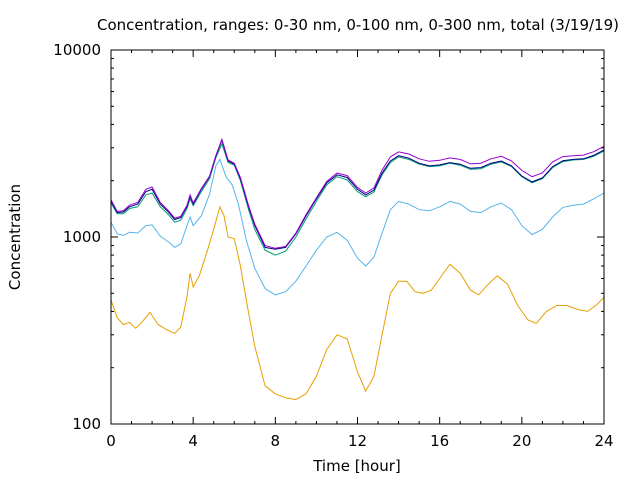 The width and height of the screenshot is (640, 480). What do you see at coordinates (439, 441) in the screenshot?
I see `x-tick-label: 16` at bounding box center [439, 441].